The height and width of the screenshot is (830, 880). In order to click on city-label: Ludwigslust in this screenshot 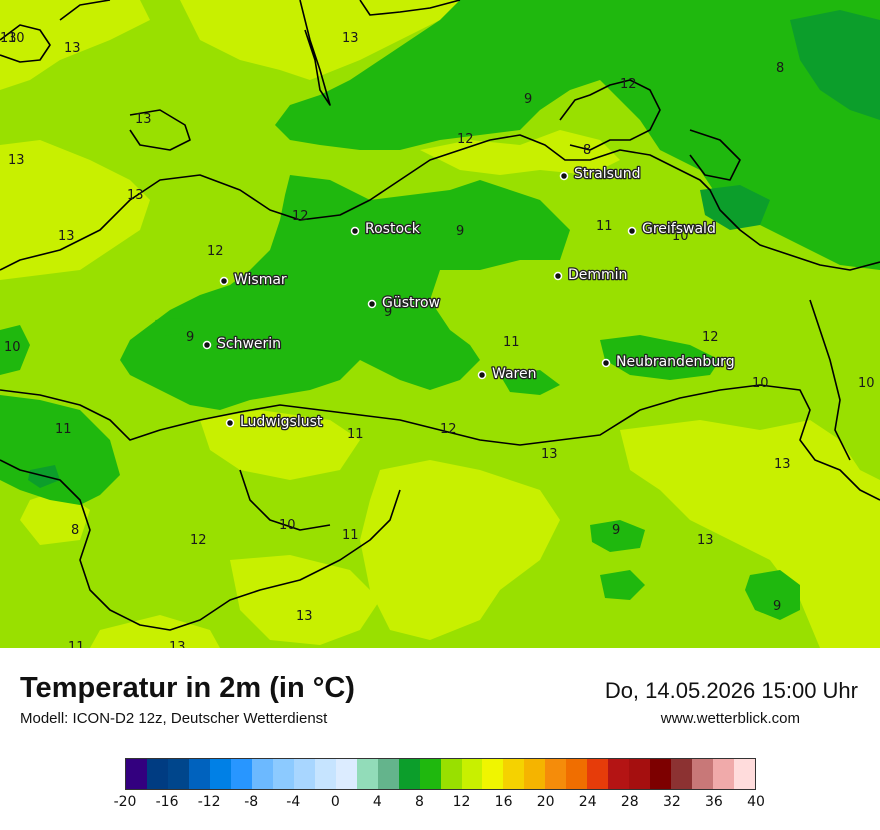, I will do `click(281, 422)`.